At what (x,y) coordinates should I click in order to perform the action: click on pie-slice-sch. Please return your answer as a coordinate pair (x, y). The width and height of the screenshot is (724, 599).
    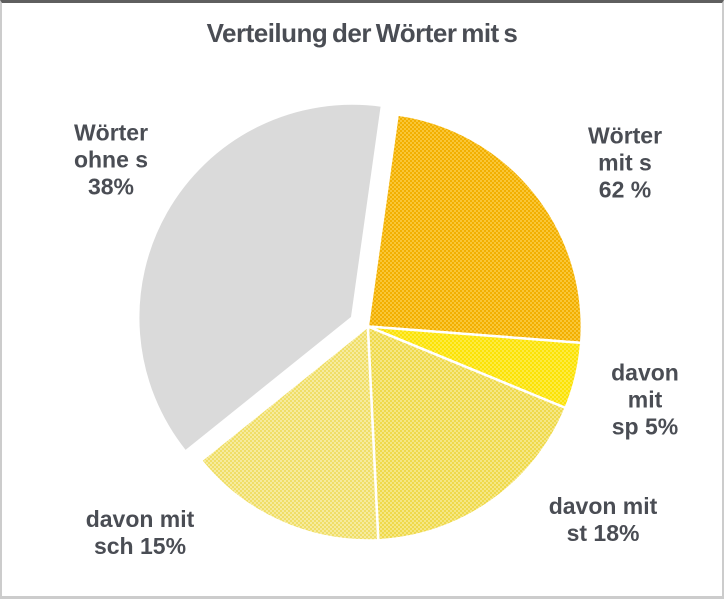
    Looking at the image, I should click on (289, 433).